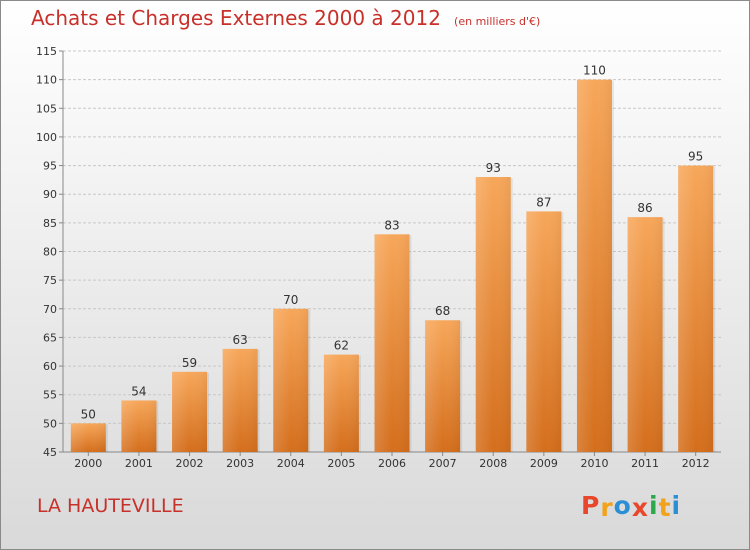 Image resolution: width=750 pixels, height=550 pixels. I want to click on y-tick-label: 95, so click(50, 166).